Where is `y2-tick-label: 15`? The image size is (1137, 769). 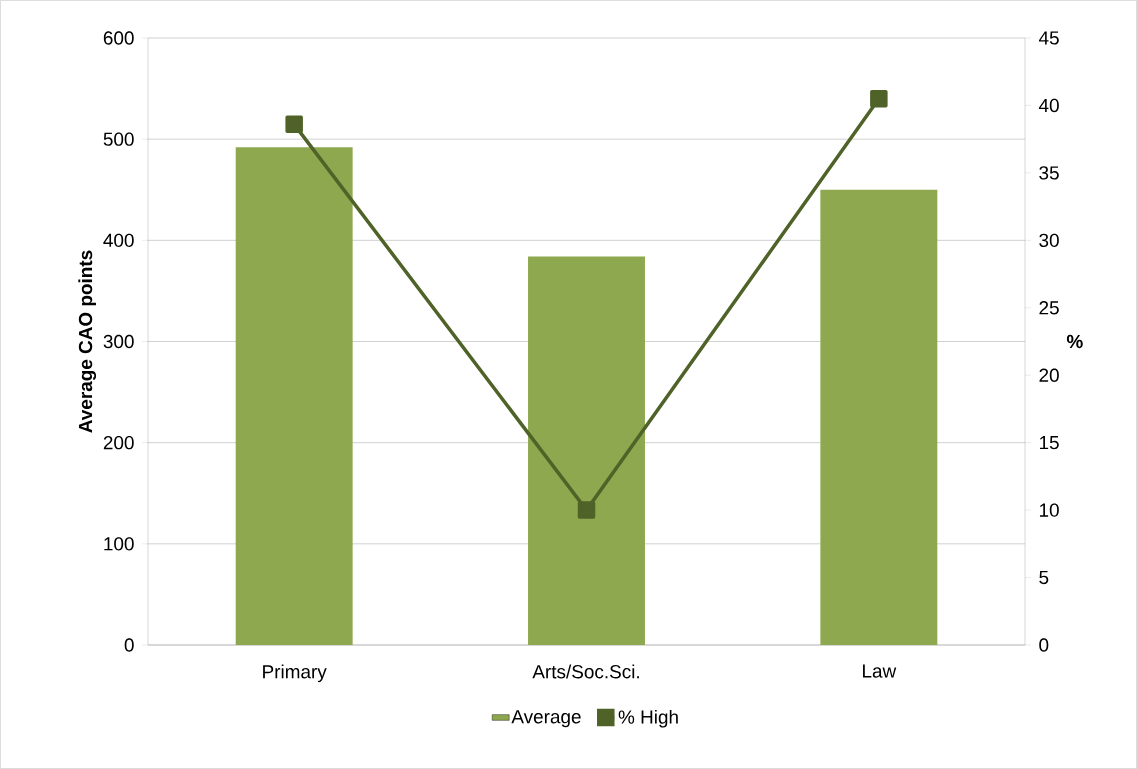
y2-tick-label: 15 is located at coordinates (1049, 443).